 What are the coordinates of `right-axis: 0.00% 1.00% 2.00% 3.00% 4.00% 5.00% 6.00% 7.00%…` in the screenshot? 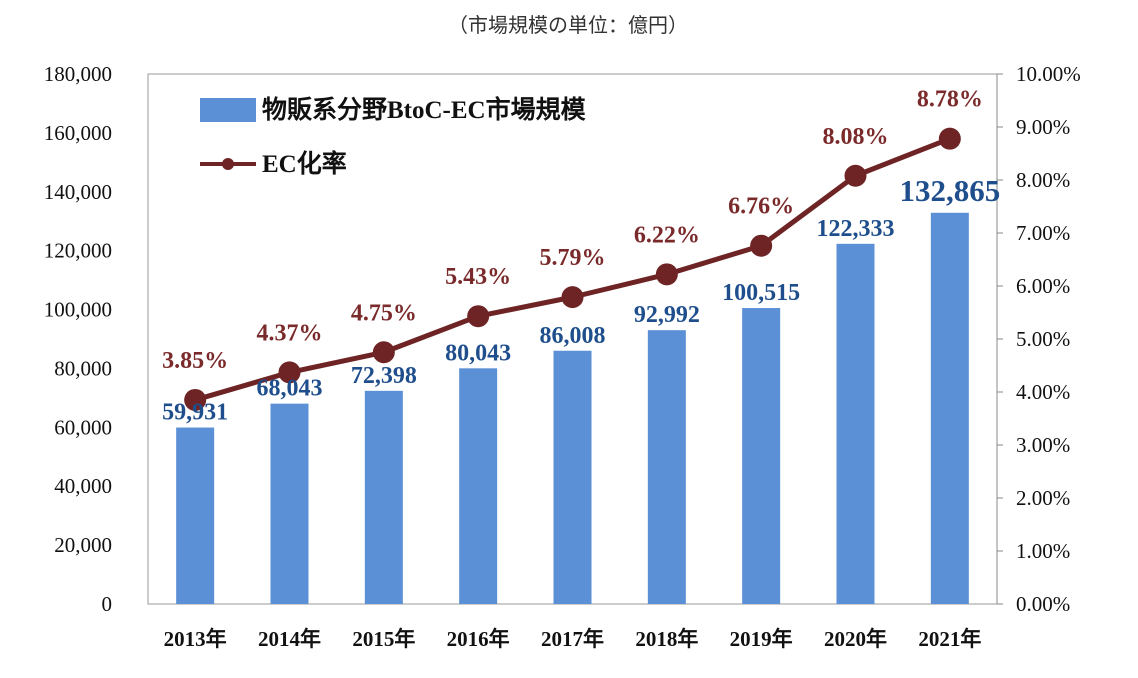 It's located at (1038, 339).